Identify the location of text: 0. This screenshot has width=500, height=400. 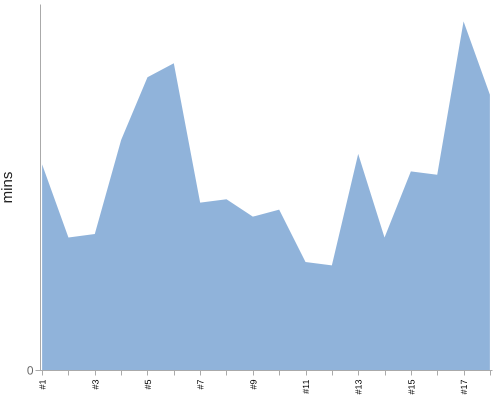
(30, 371).